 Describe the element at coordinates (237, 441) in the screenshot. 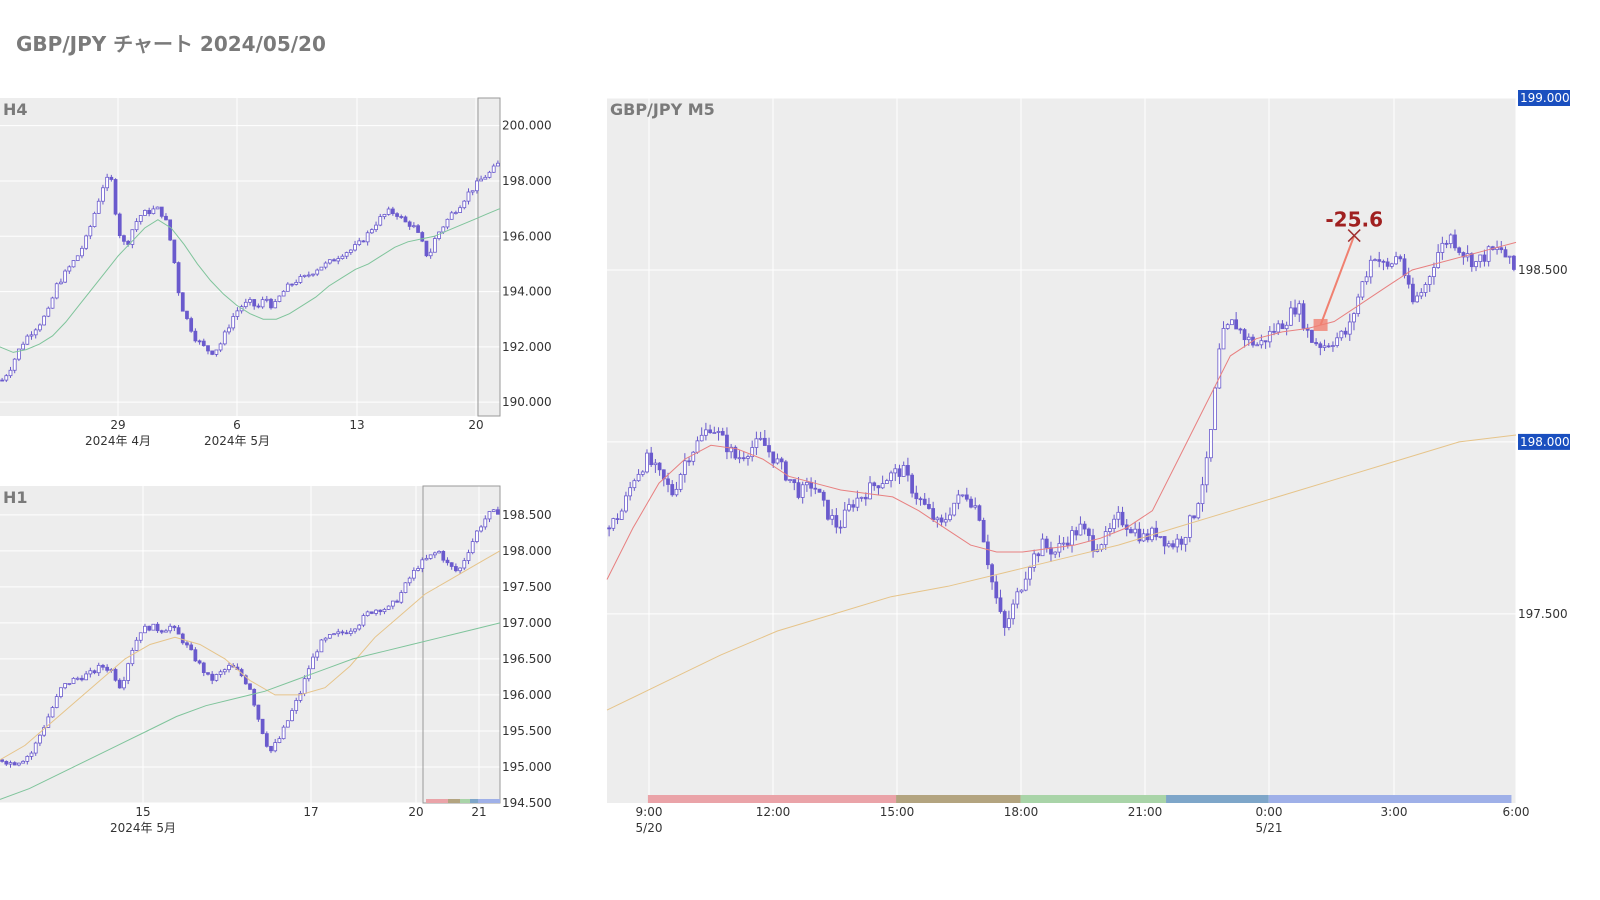

I see `h4-x-sub-label: 2024年 5月` at that location.